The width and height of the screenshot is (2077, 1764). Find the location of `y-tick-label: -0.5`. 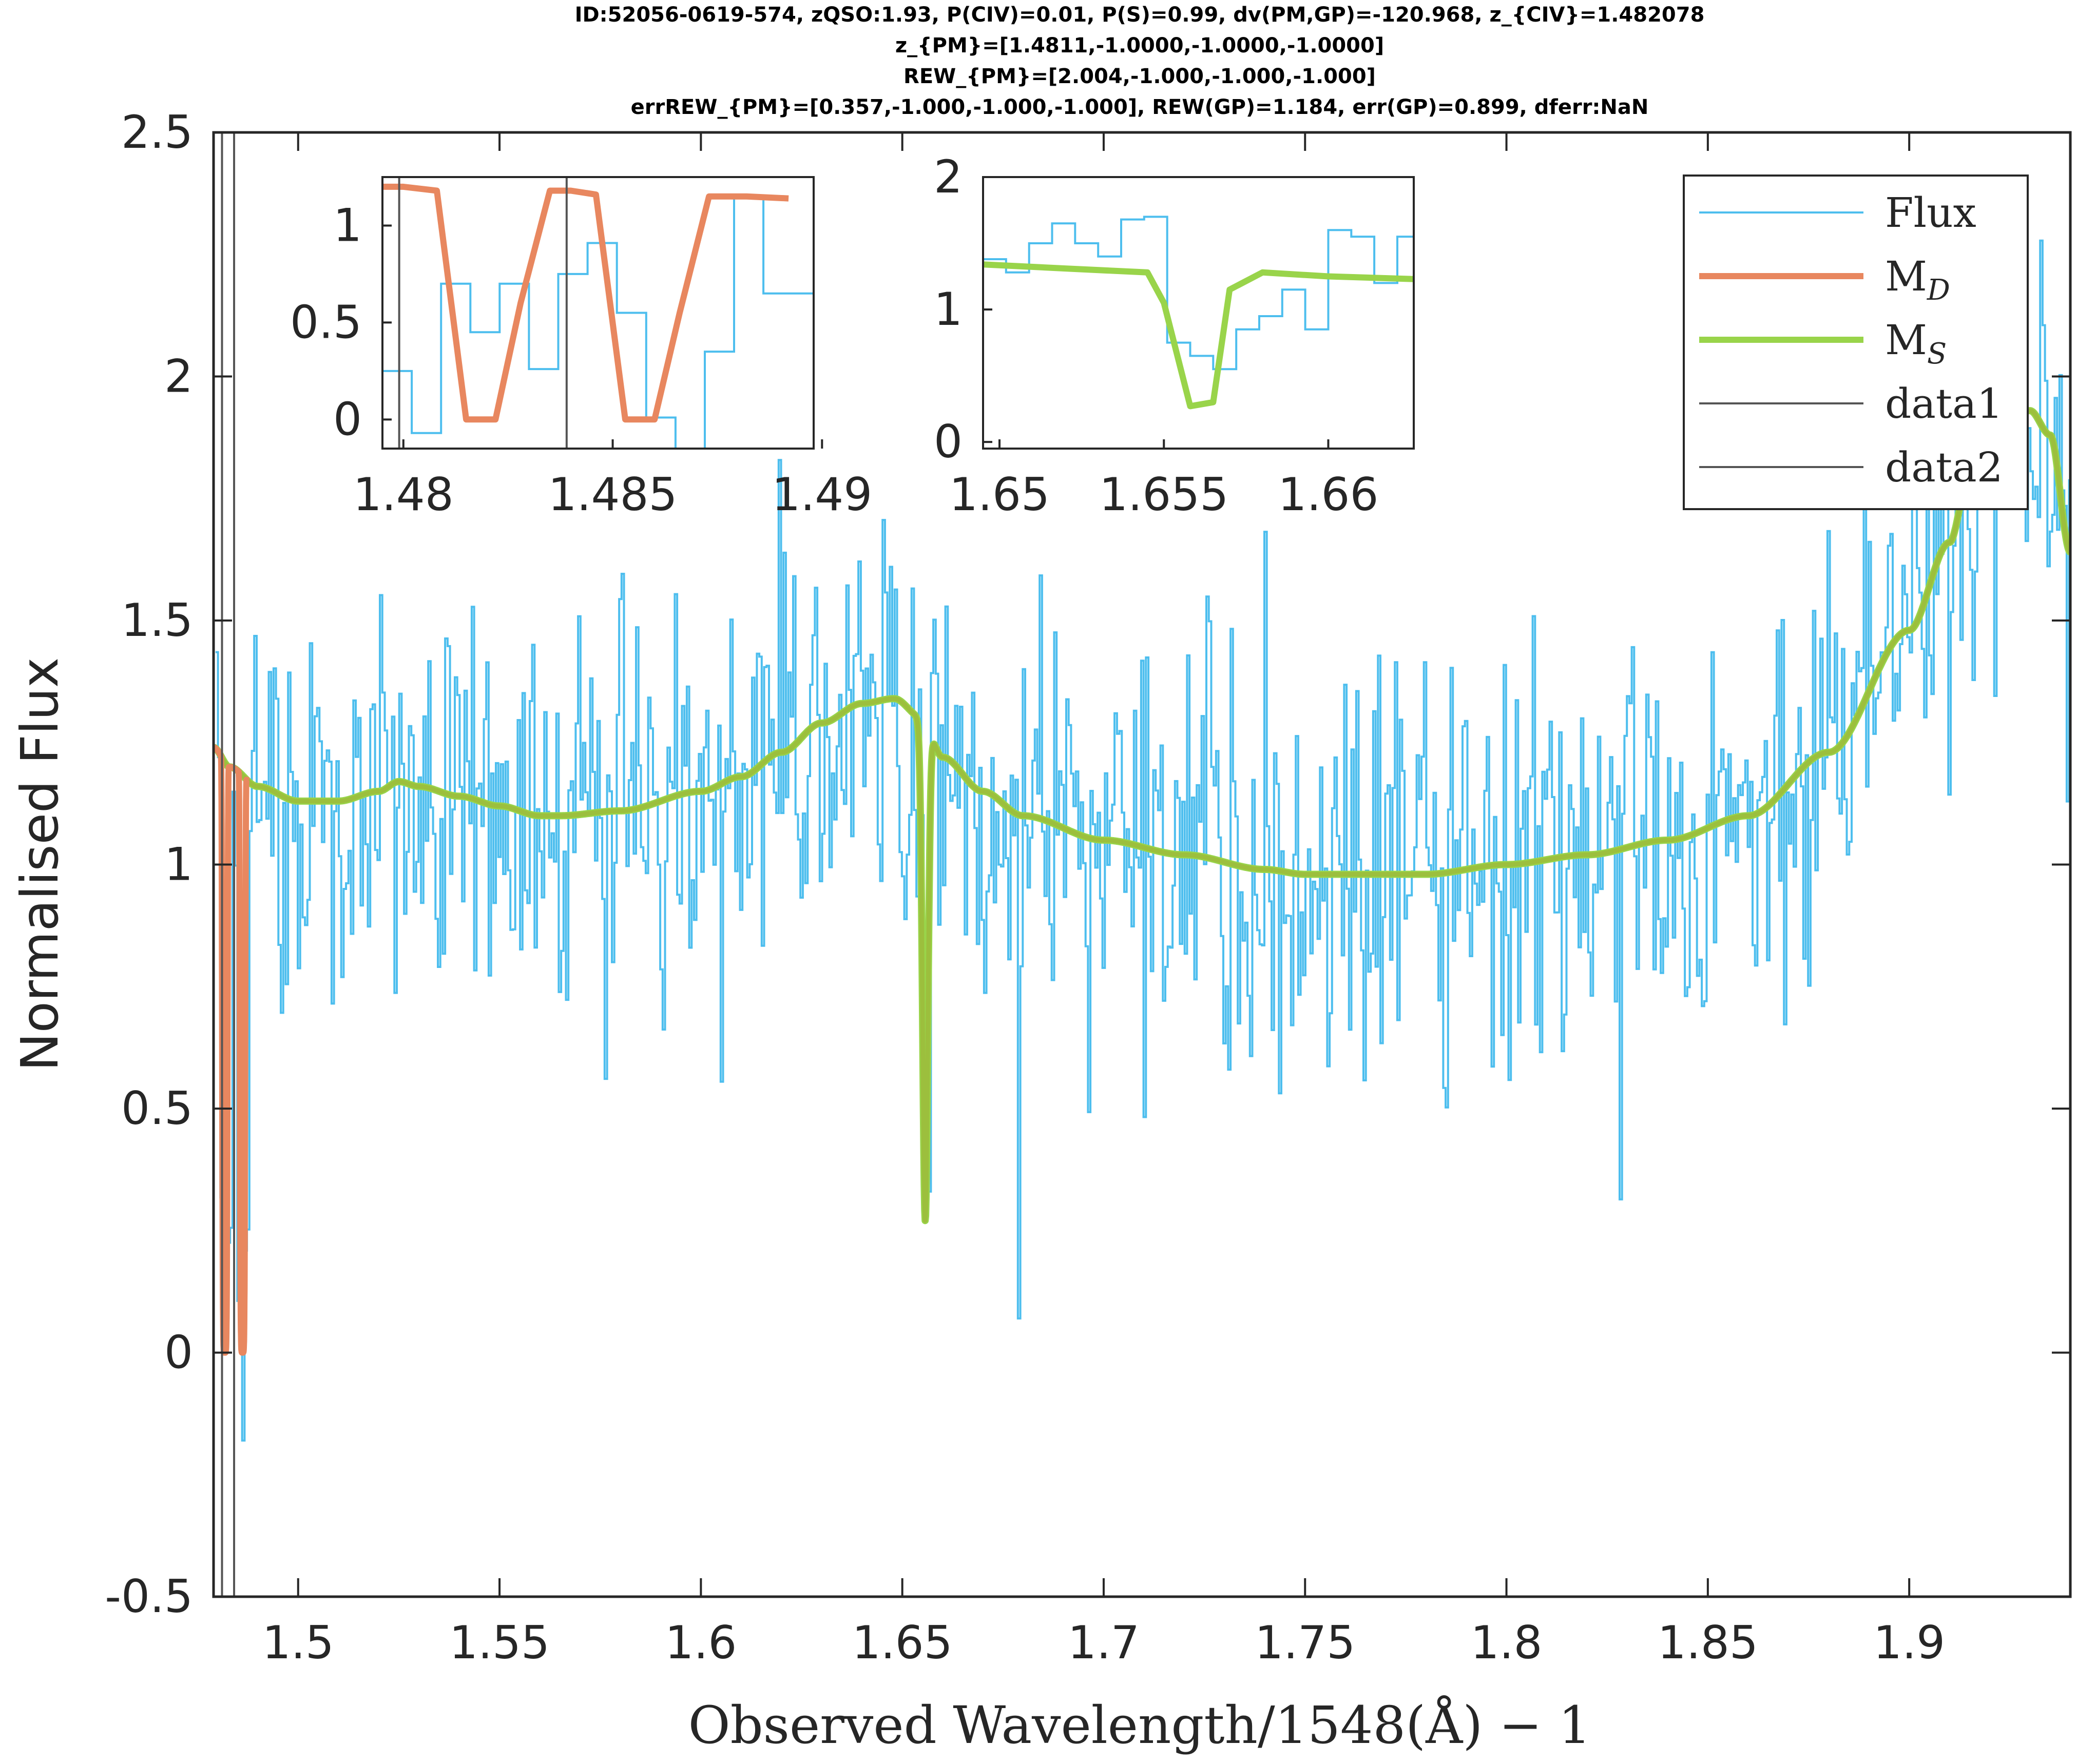

y-tick-label: -0.5 is located at coordinates (149, 1596).